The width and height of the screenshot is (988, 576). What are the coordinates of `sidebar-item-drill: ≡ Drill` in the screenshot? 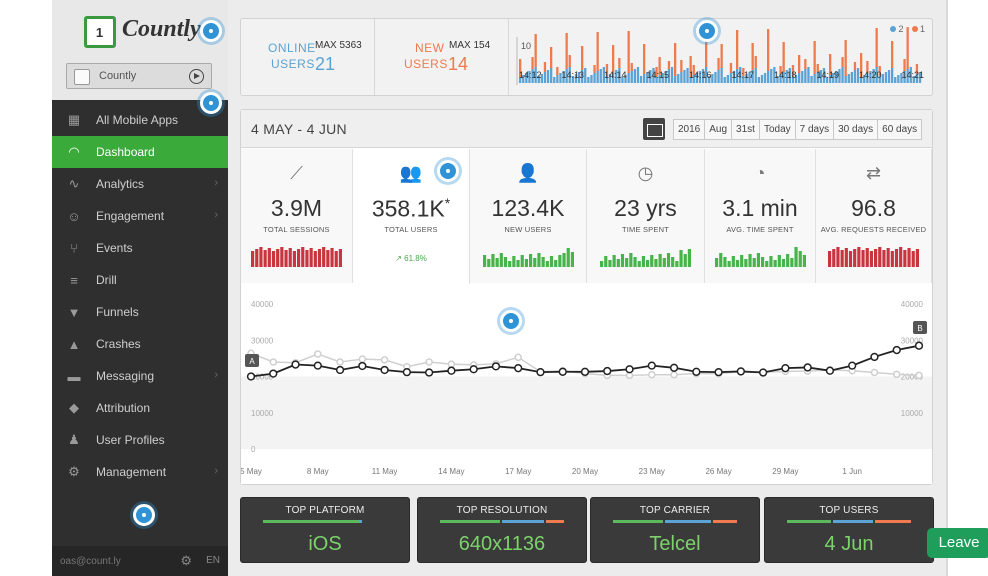 It's located at (140, 280).